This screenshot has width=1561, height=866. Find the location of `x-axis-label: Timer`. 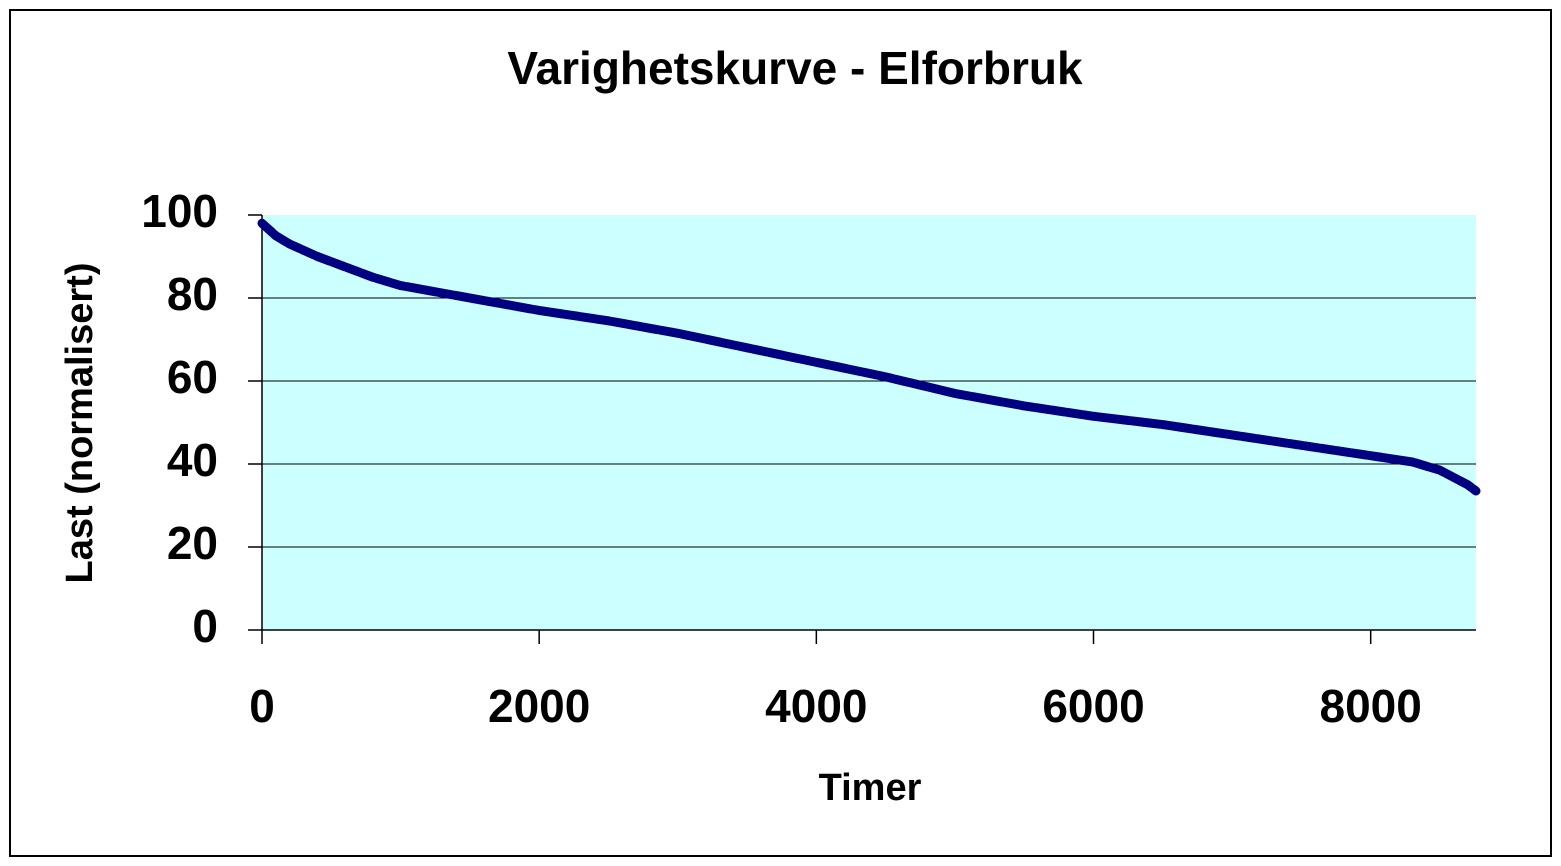

x-axis-label: Timer is located at coordinates (870, 788).